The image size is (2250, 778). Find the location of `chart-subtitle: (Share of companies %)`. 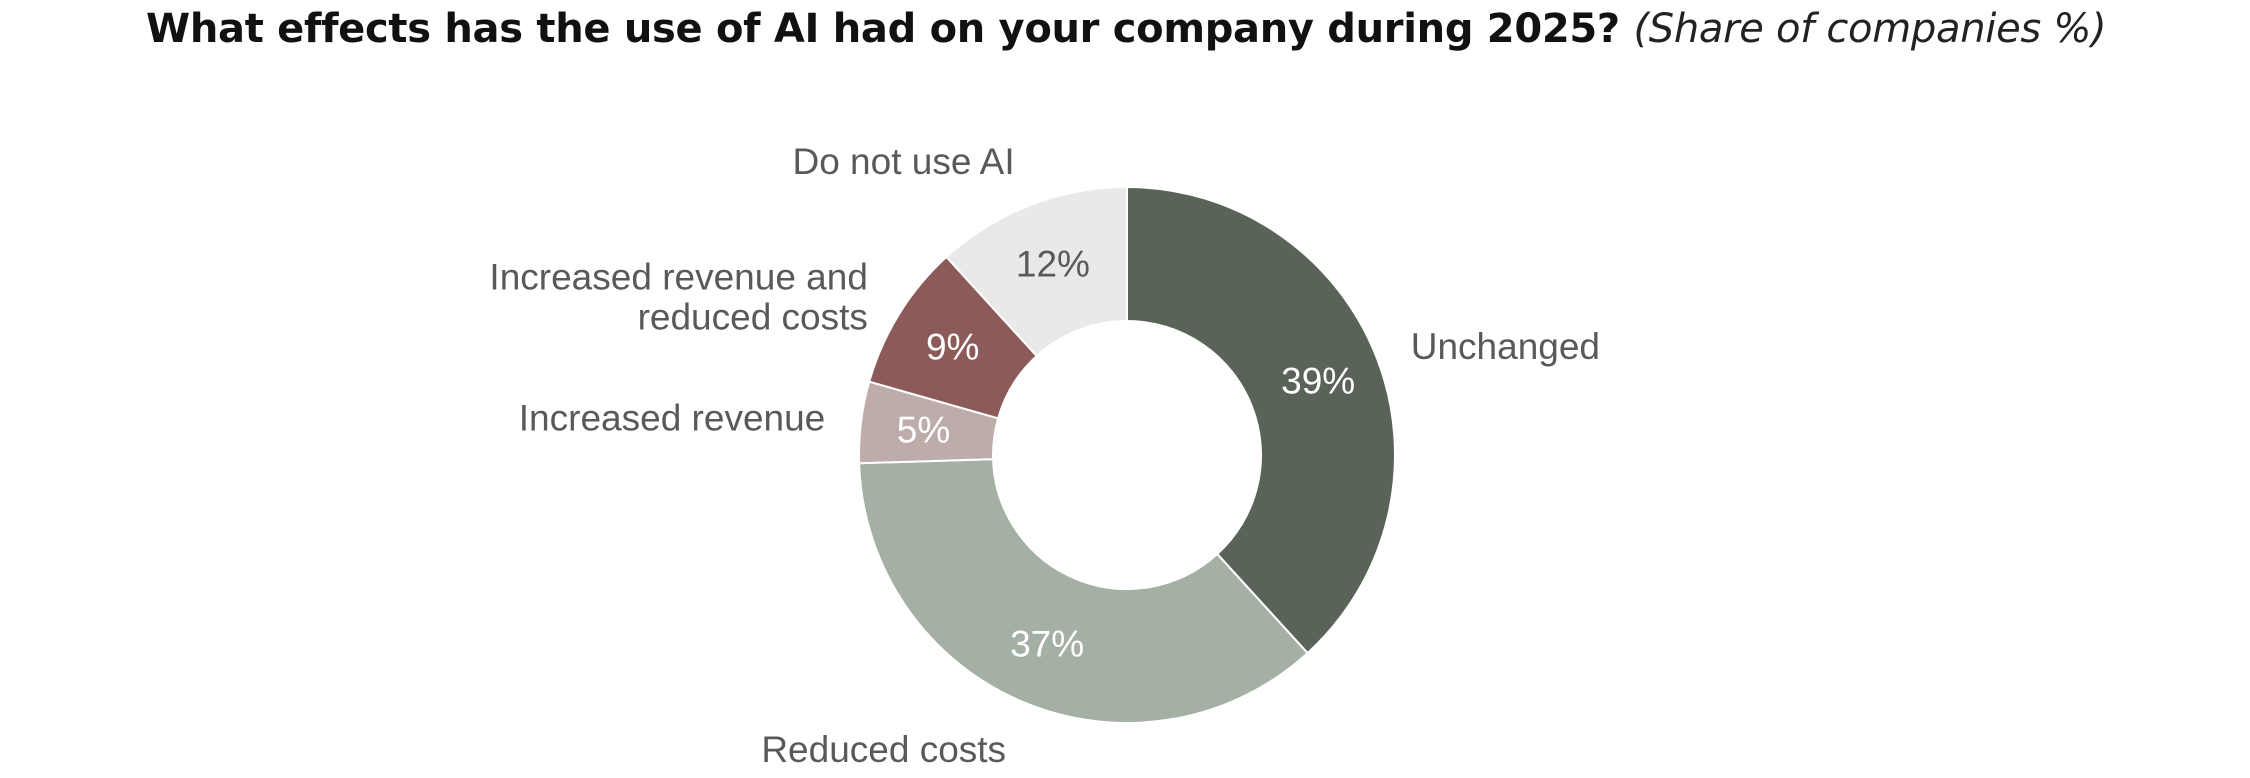

chart-subtitle: (Share of companies %) is located at coordinates (1870, 29).